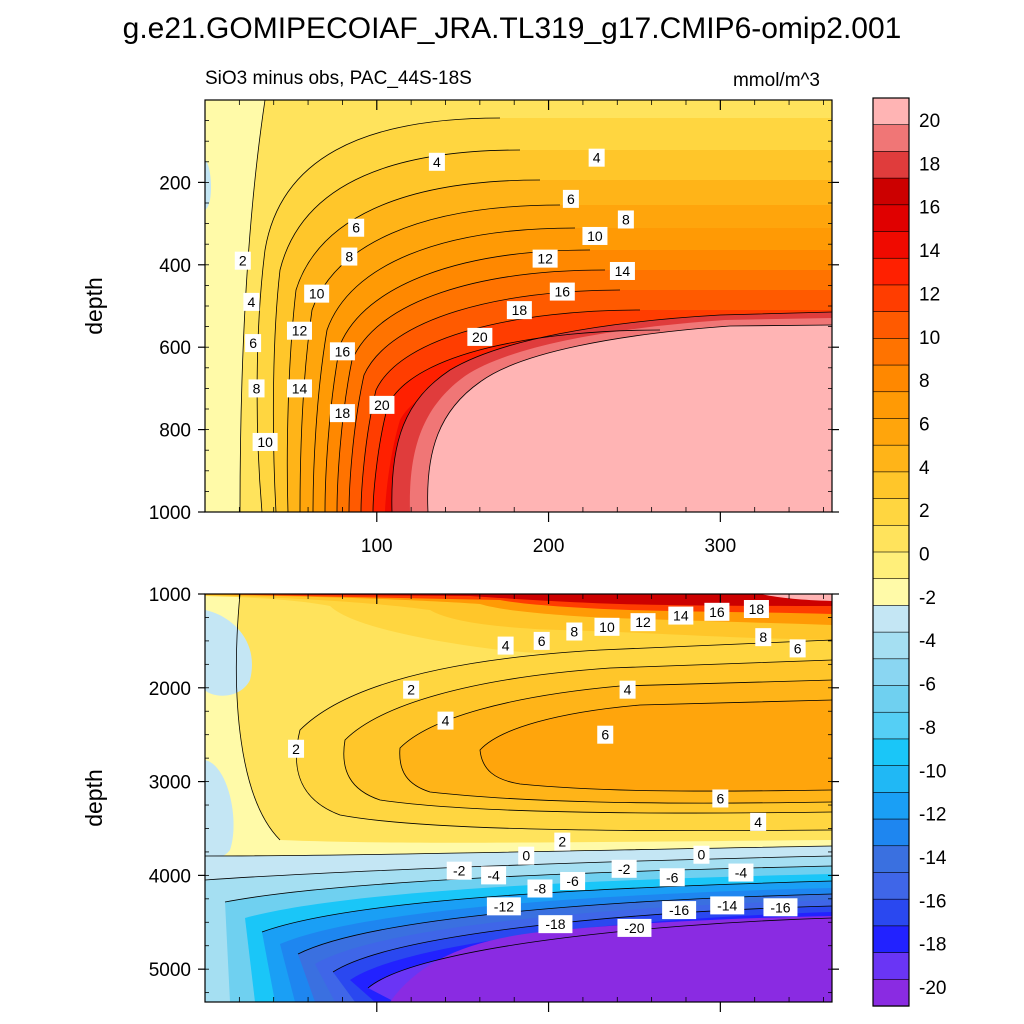 The width and height of the screenshot is (1024, 1024). What do you see at coordinates (929, 294) in the screenshot?
I see `colorbar-tick-label: 12` at bounding box center [929, 294].